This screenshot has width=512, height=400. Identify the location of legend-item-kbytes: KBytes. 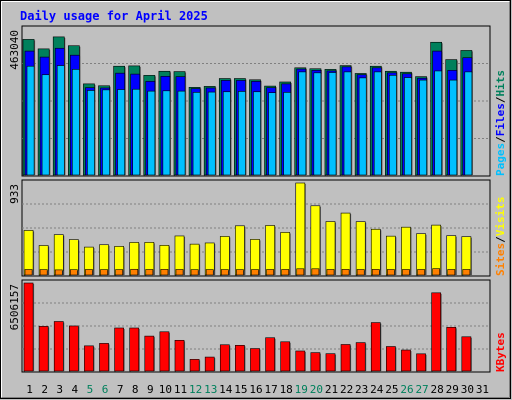
(500, 352).